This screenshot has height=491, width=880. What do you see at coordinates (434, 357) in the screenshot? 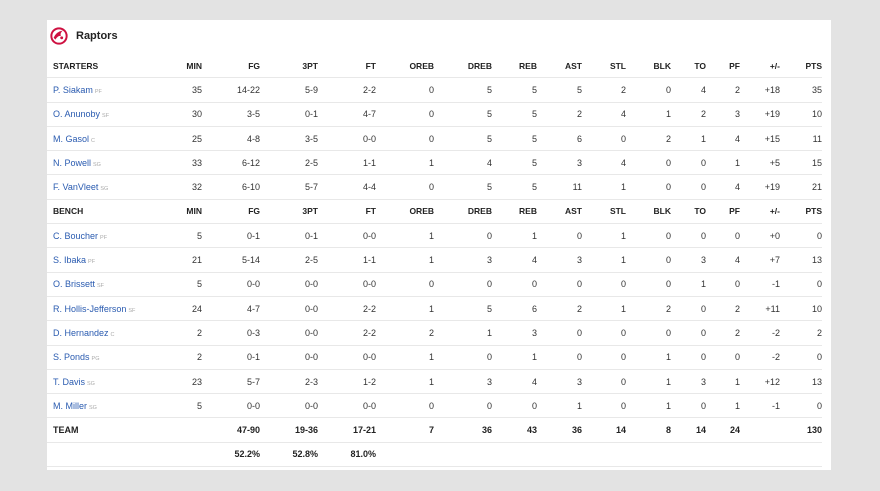
I see `player-row: S. Ponds PG 2 0-1 0-0 0-0 1 0 1 0 0 1 0 0 -2 0` at bounding box center [434, 357].